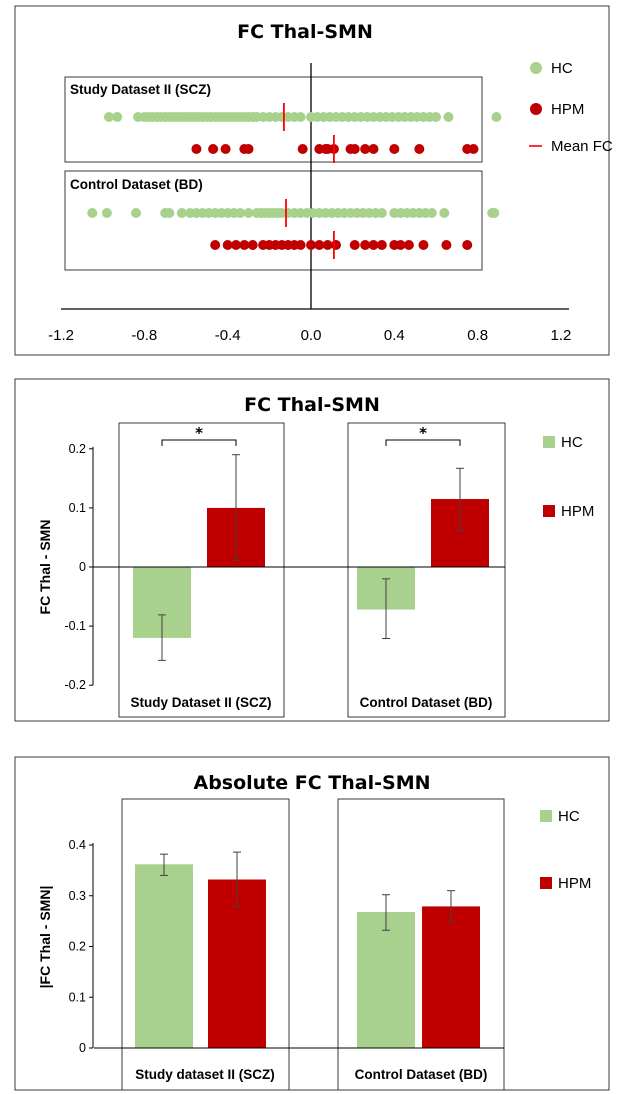  I want to click on scatter-mean-lines, so click(309, 181).